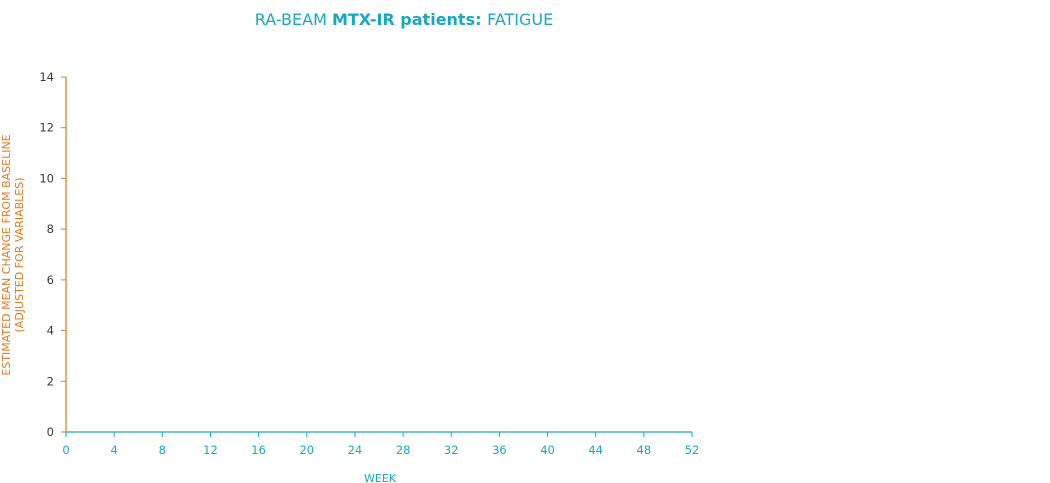  Describe the element at coordinates (499, 450) in the screenshot. I see `x-tick-label: 36` at that location.